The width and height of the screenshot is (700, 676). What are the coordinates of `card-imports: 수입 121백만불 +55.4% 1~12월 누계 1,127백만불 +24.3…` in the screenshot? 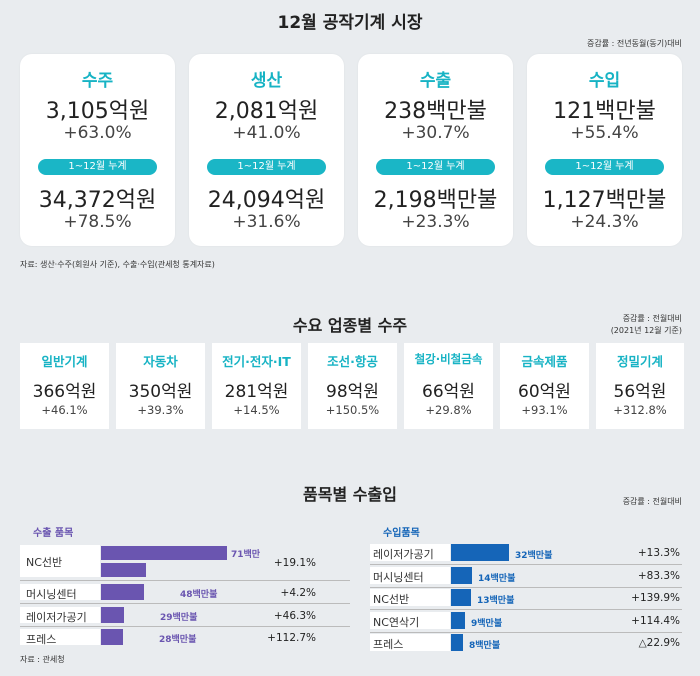 It's located at (604, 150).